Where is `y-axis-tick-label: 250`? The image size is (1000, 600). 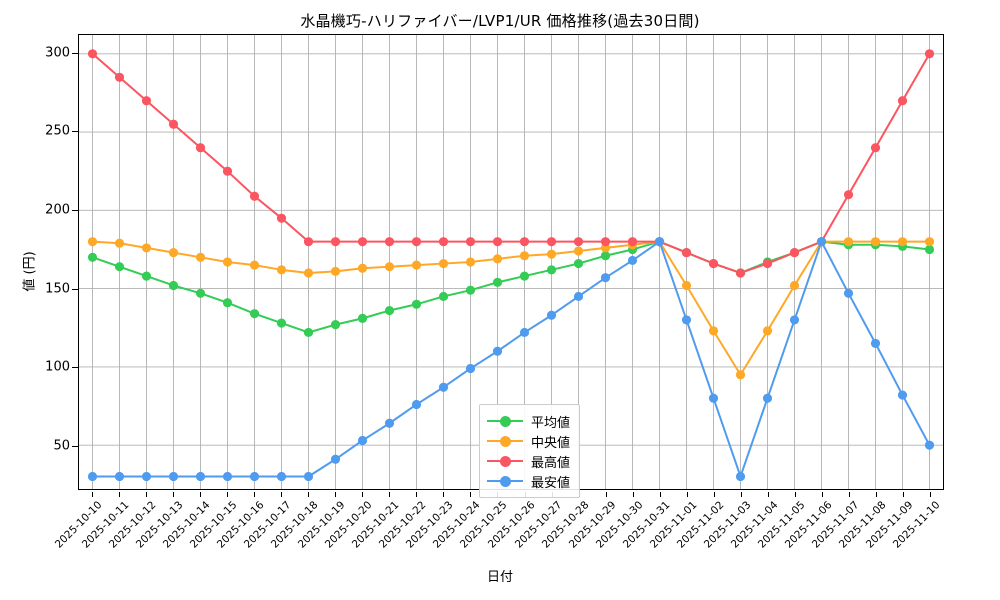 y-axis-tick-label: 250 is located at coordinates (57, 131).